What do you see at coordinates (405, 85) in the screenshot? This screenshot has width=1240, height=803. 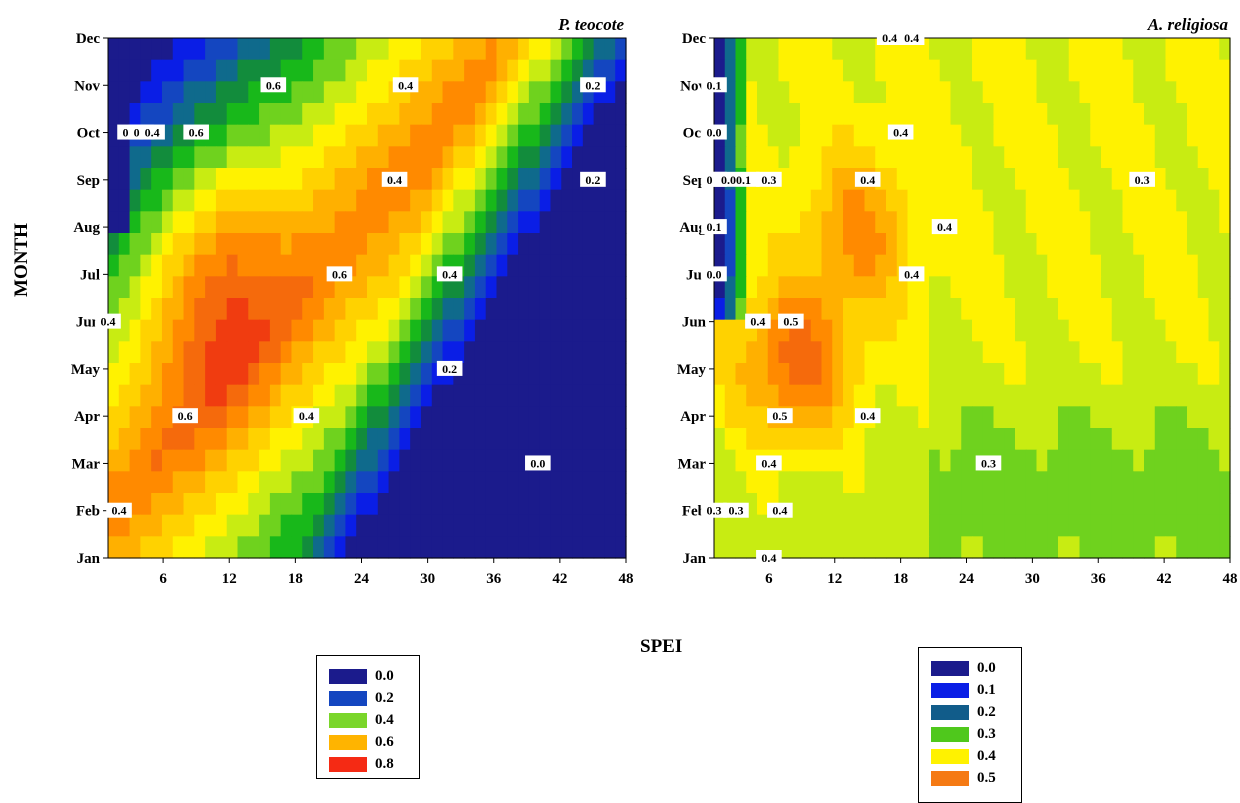 I see `svg-text: 0.4` at bounding box center [405, 85].